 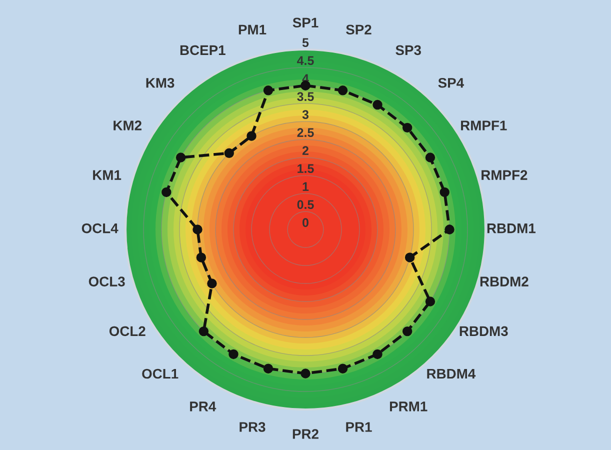 What do you see at coordinates (106, 281) in the screenshot?
I see `spoke-label: OCL3` at bounding box center [106, 281].